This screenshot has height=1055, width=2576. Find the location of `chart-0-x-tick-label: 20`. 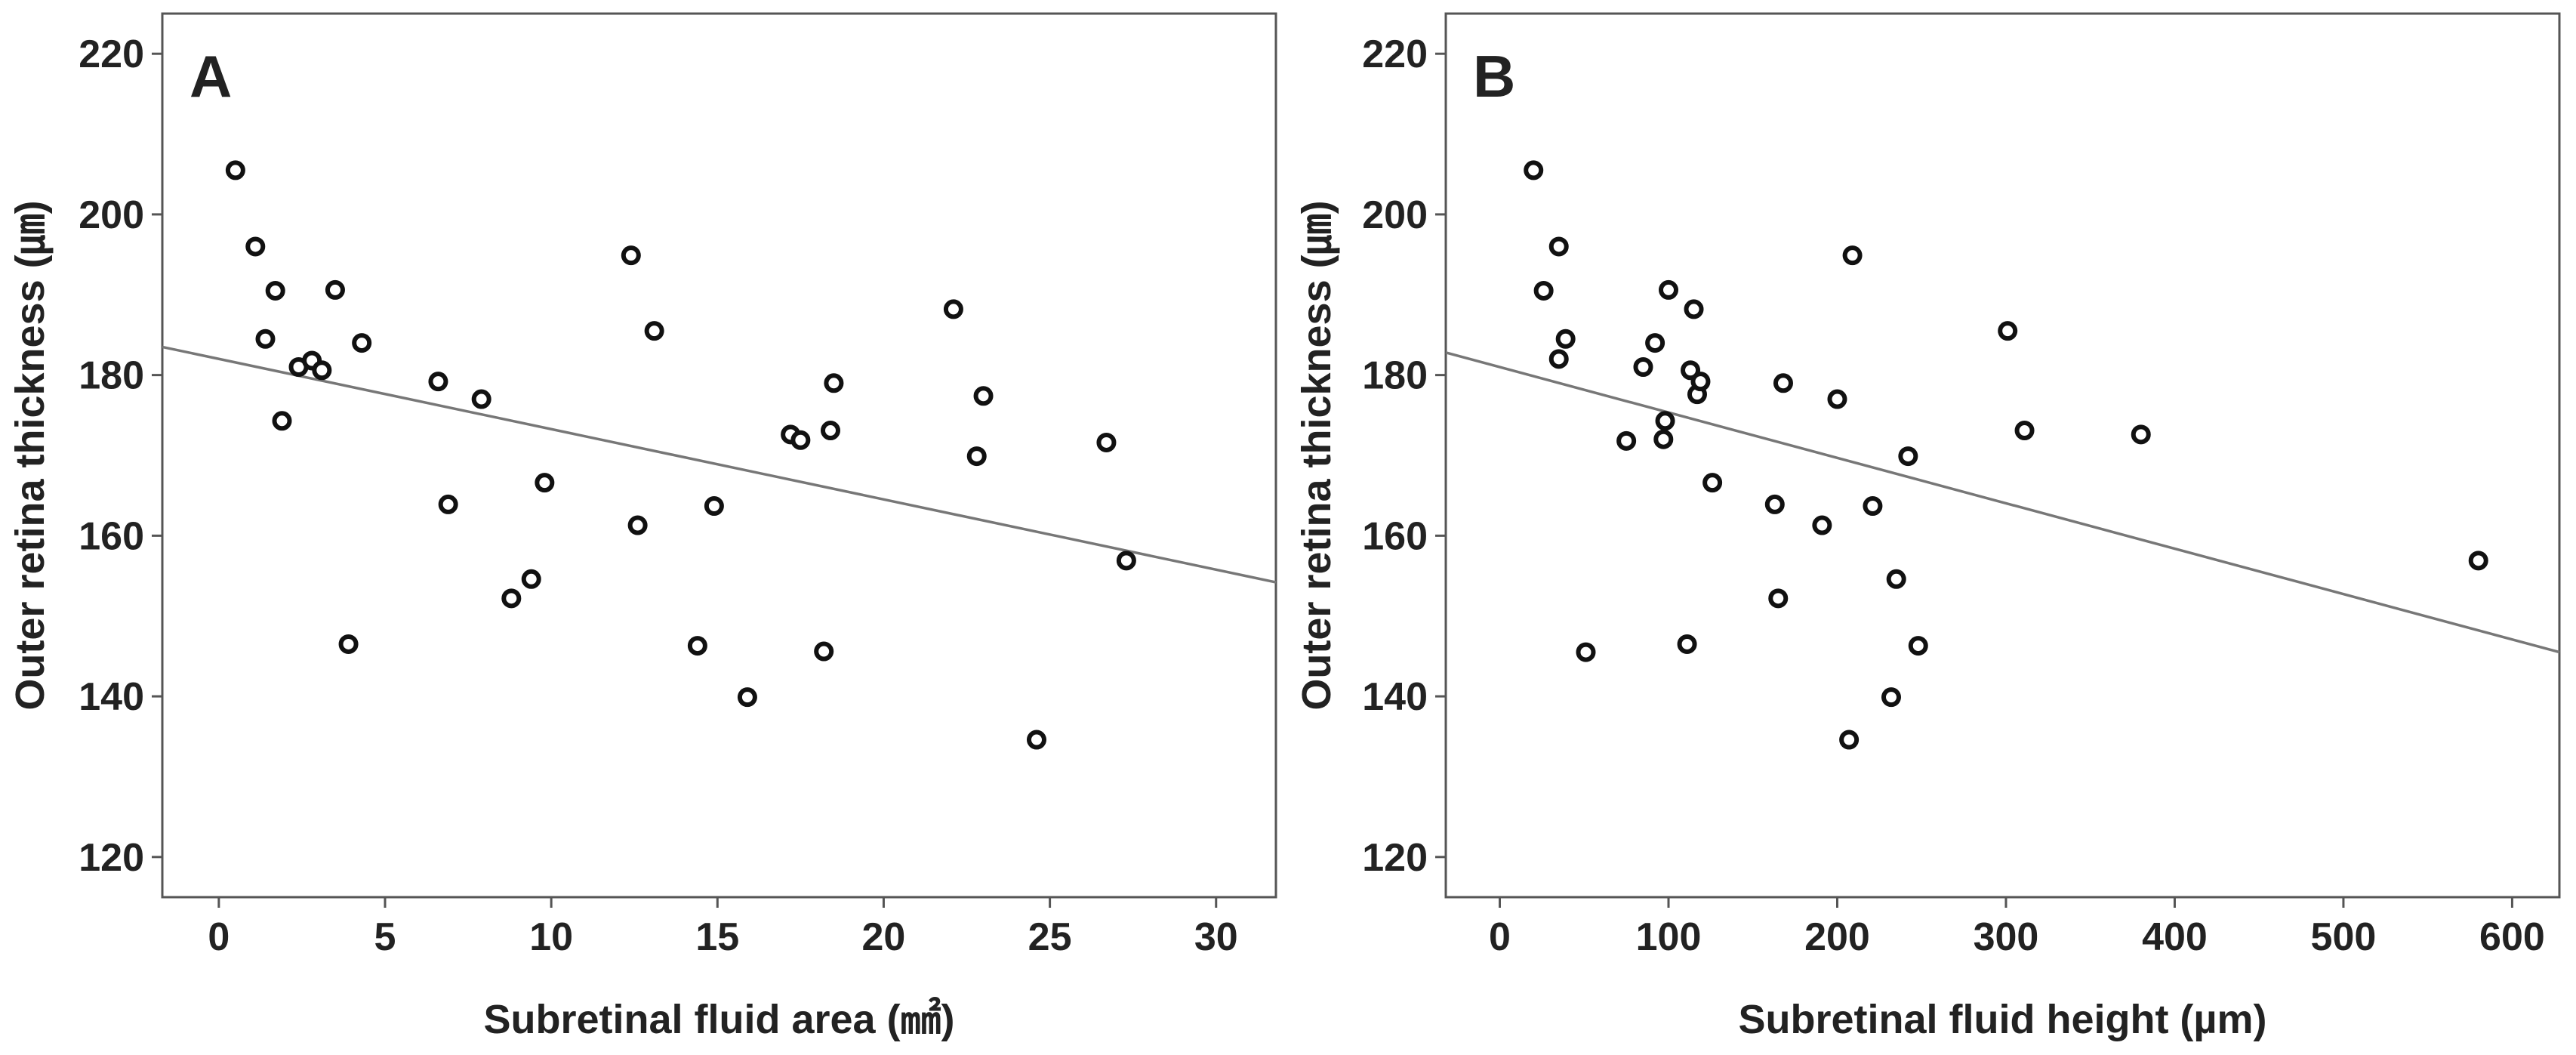

chart-0-x-tick-label: 20 is located at coordinates (884, 937).